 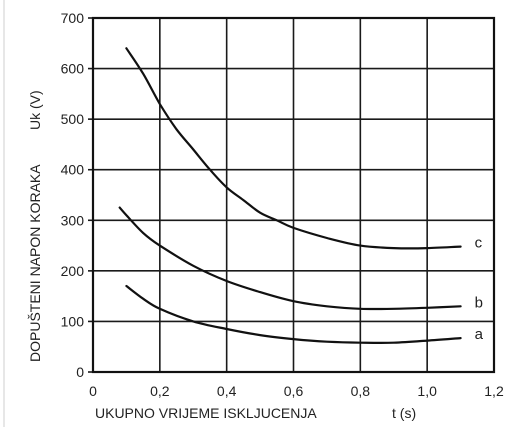 What do you see at coordinates (427, 391) in the screenshot?
I see `x-tick-label: 1,0` at bounding box center [427, 391].